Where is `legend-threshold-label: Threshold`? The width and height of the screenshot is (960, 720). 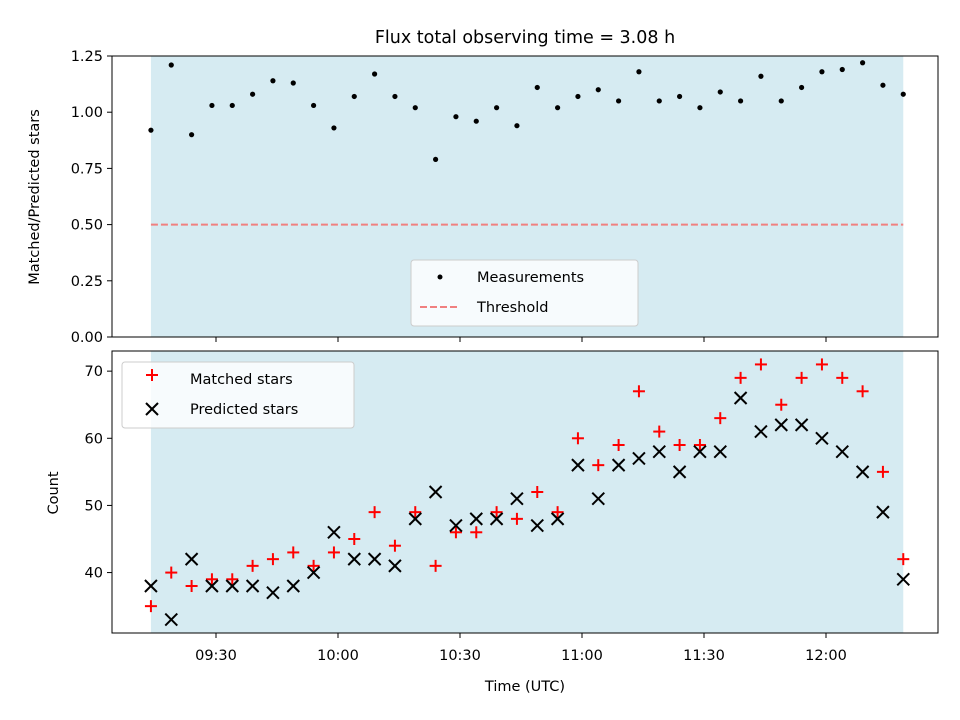
legend-threshold-label: Threshold is located at coordinates (512, 308).